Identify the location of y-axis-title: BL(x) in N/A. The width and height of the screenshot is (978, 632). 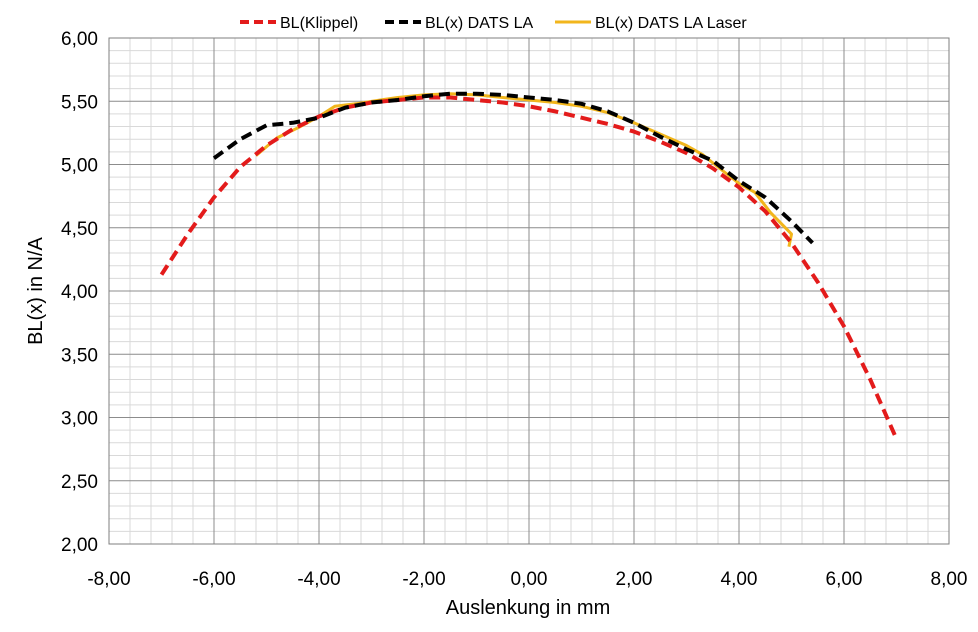
(36, 290).